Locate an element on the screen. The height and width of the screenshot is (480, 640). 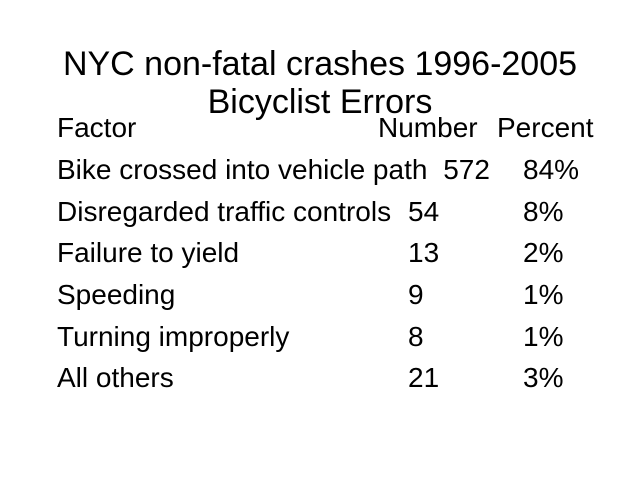
number-cell: 9 is located at coordinates (416, 294).